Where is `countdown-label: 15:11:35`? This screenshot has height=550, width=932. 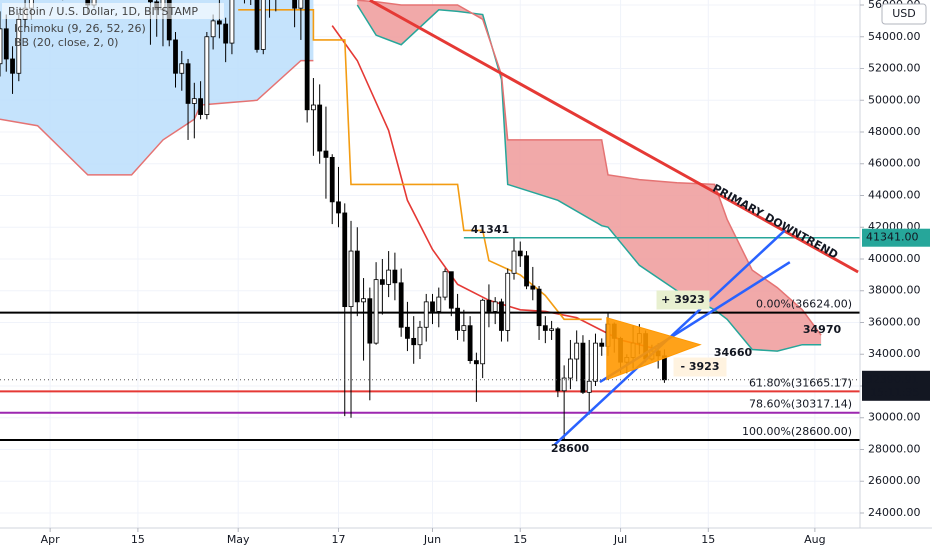 countdown-label: 15:11:35 is located at coordinates (894, 392).